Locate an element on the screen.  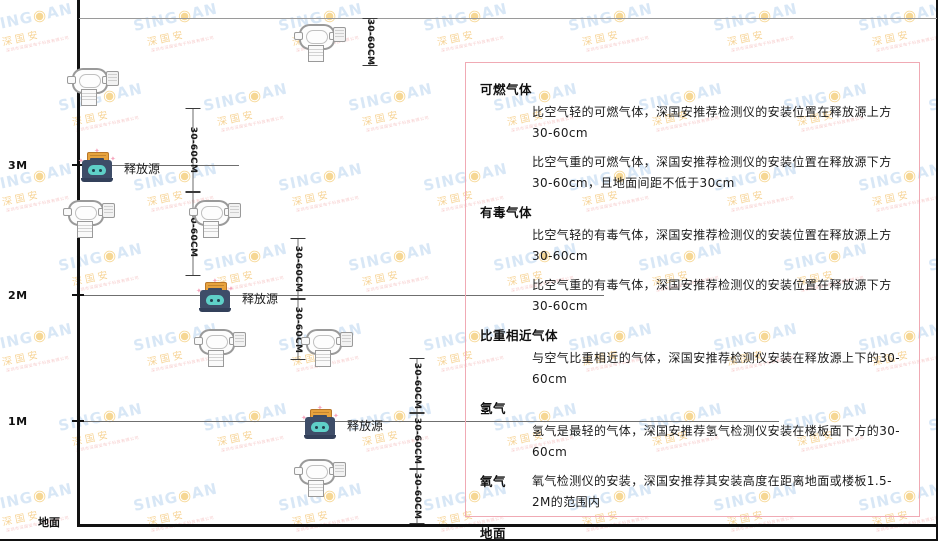
panel-section: 氢气 氢气是最轻的气体，深国安推荐氢气检测仪安装在楼板面下方的30-60cm is located at coordinates (692, 430).